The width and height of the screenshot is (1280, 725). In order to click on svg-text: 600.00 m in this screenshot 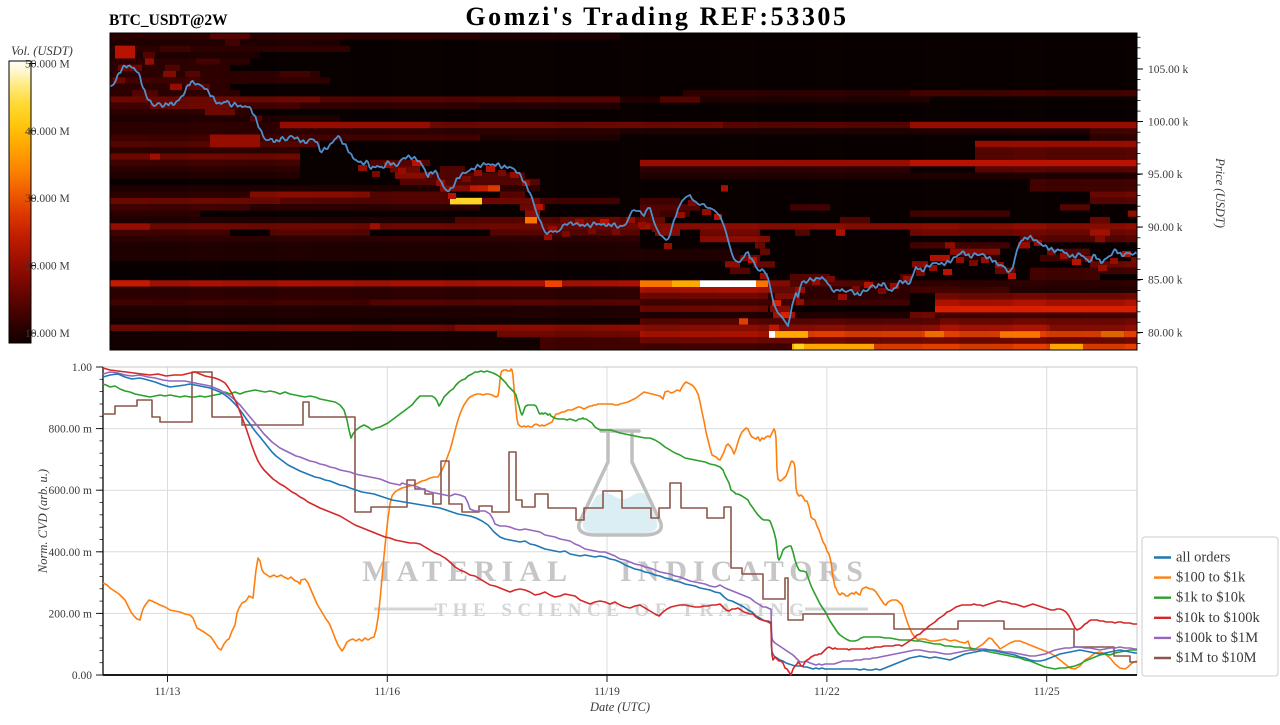, I will do `click(71, 491)`.